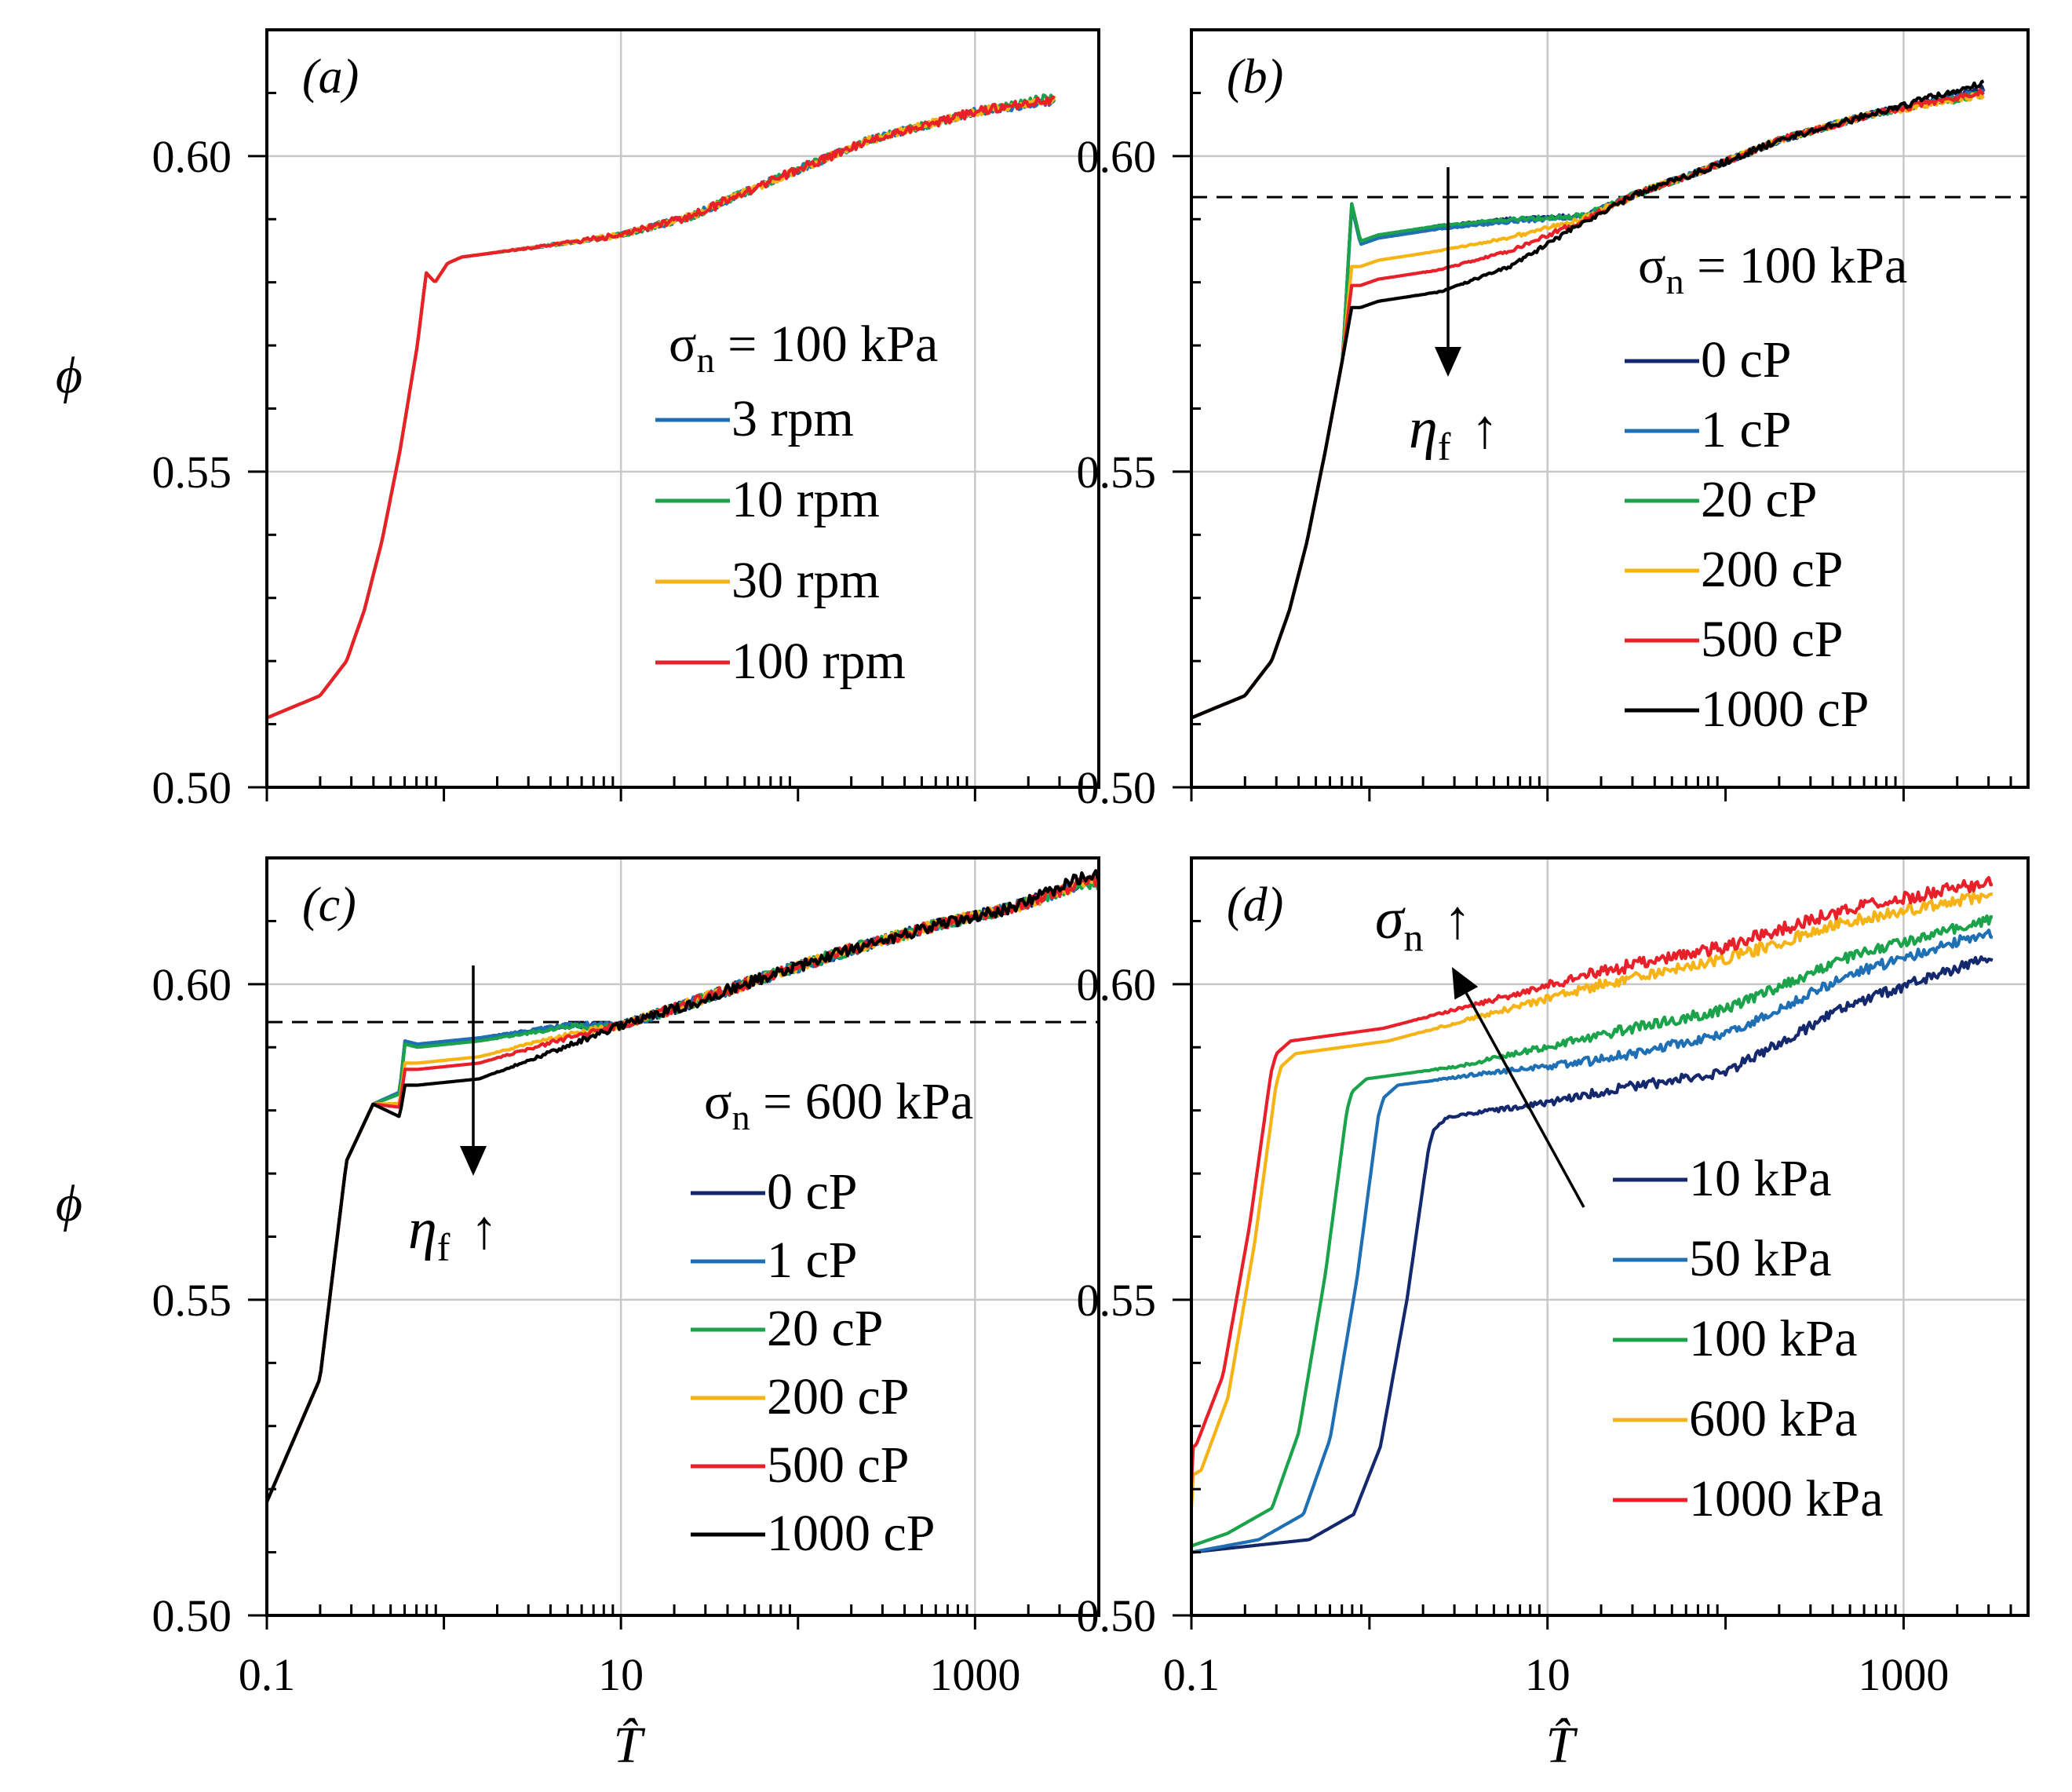 Image resolution: width=2072 pixels, height=1792 pixels. What do you see at coordinates (1562, 1746) in the screenshot?
I see `x-axis-label-right: T̂` at bounding box center [1562, 1746].